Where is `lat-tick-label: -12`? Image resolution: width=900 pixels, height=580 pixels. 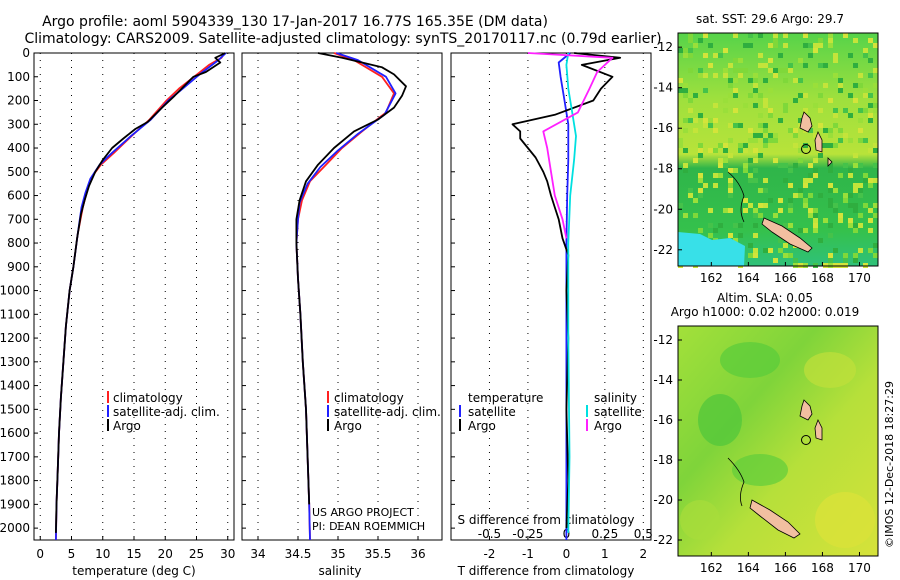 lat-tick-label: -12 is located at coordinates (663, 340).